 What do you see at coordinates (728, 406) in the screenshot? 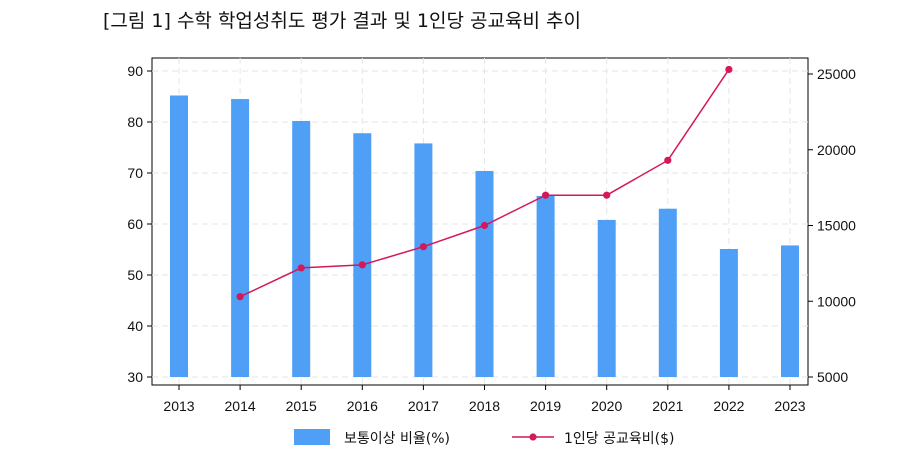
I see `x-tick-label: 2022` at bounding box center [728, 406].